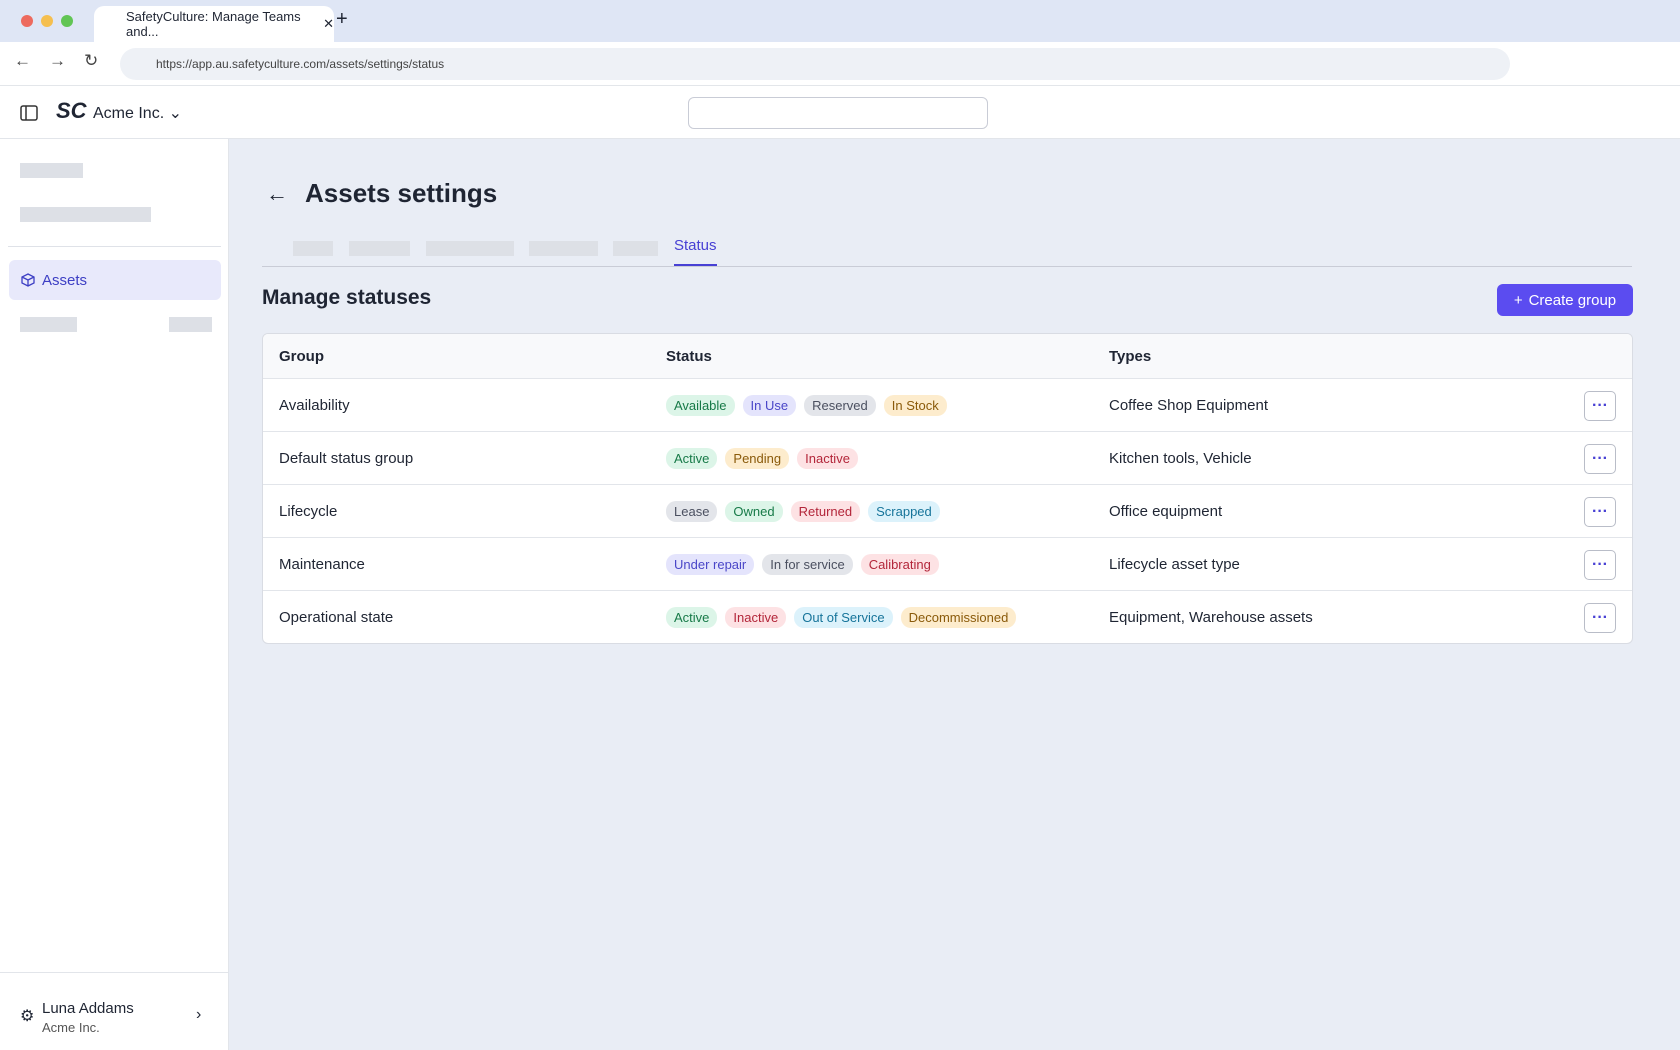 This screenshot has height=1050, width=1680. Describe the element at coordinates (904, 511) in the screenshot. I see `status-pill: Scrapped` at that location.